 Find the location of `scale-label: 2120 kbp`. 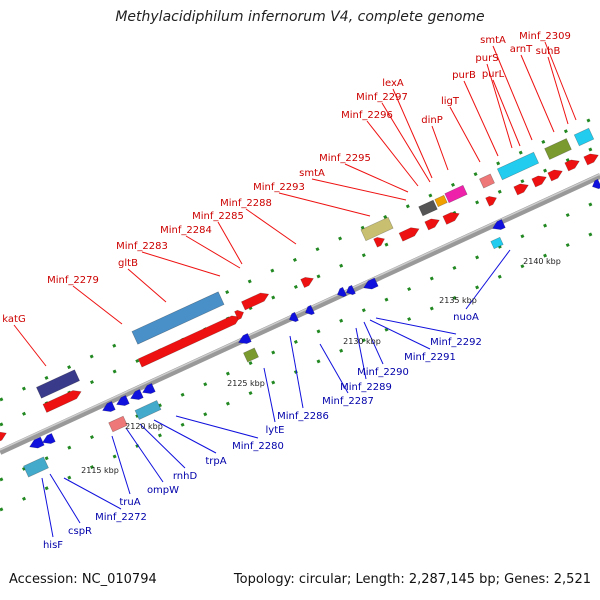

scale-label: 2120 kbp is located at coordinates (144, 426).